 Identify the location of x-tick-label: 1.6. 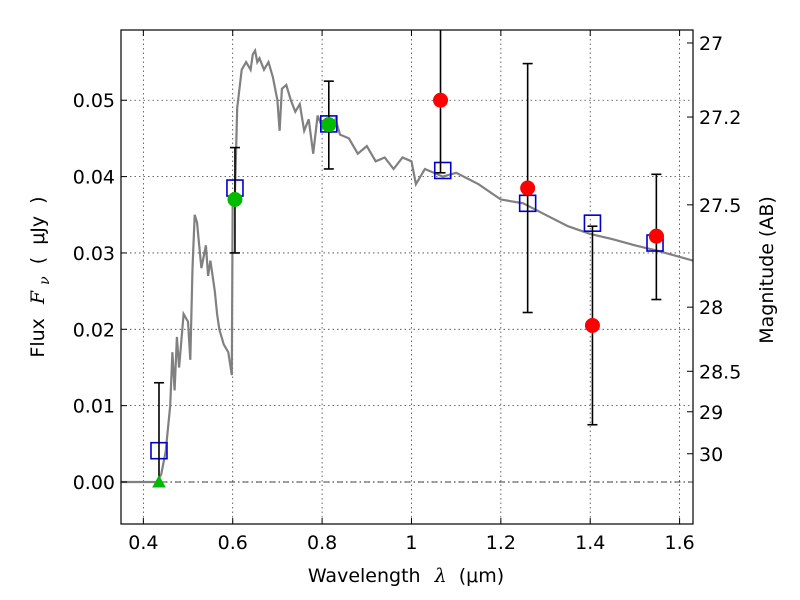
(679, 543).